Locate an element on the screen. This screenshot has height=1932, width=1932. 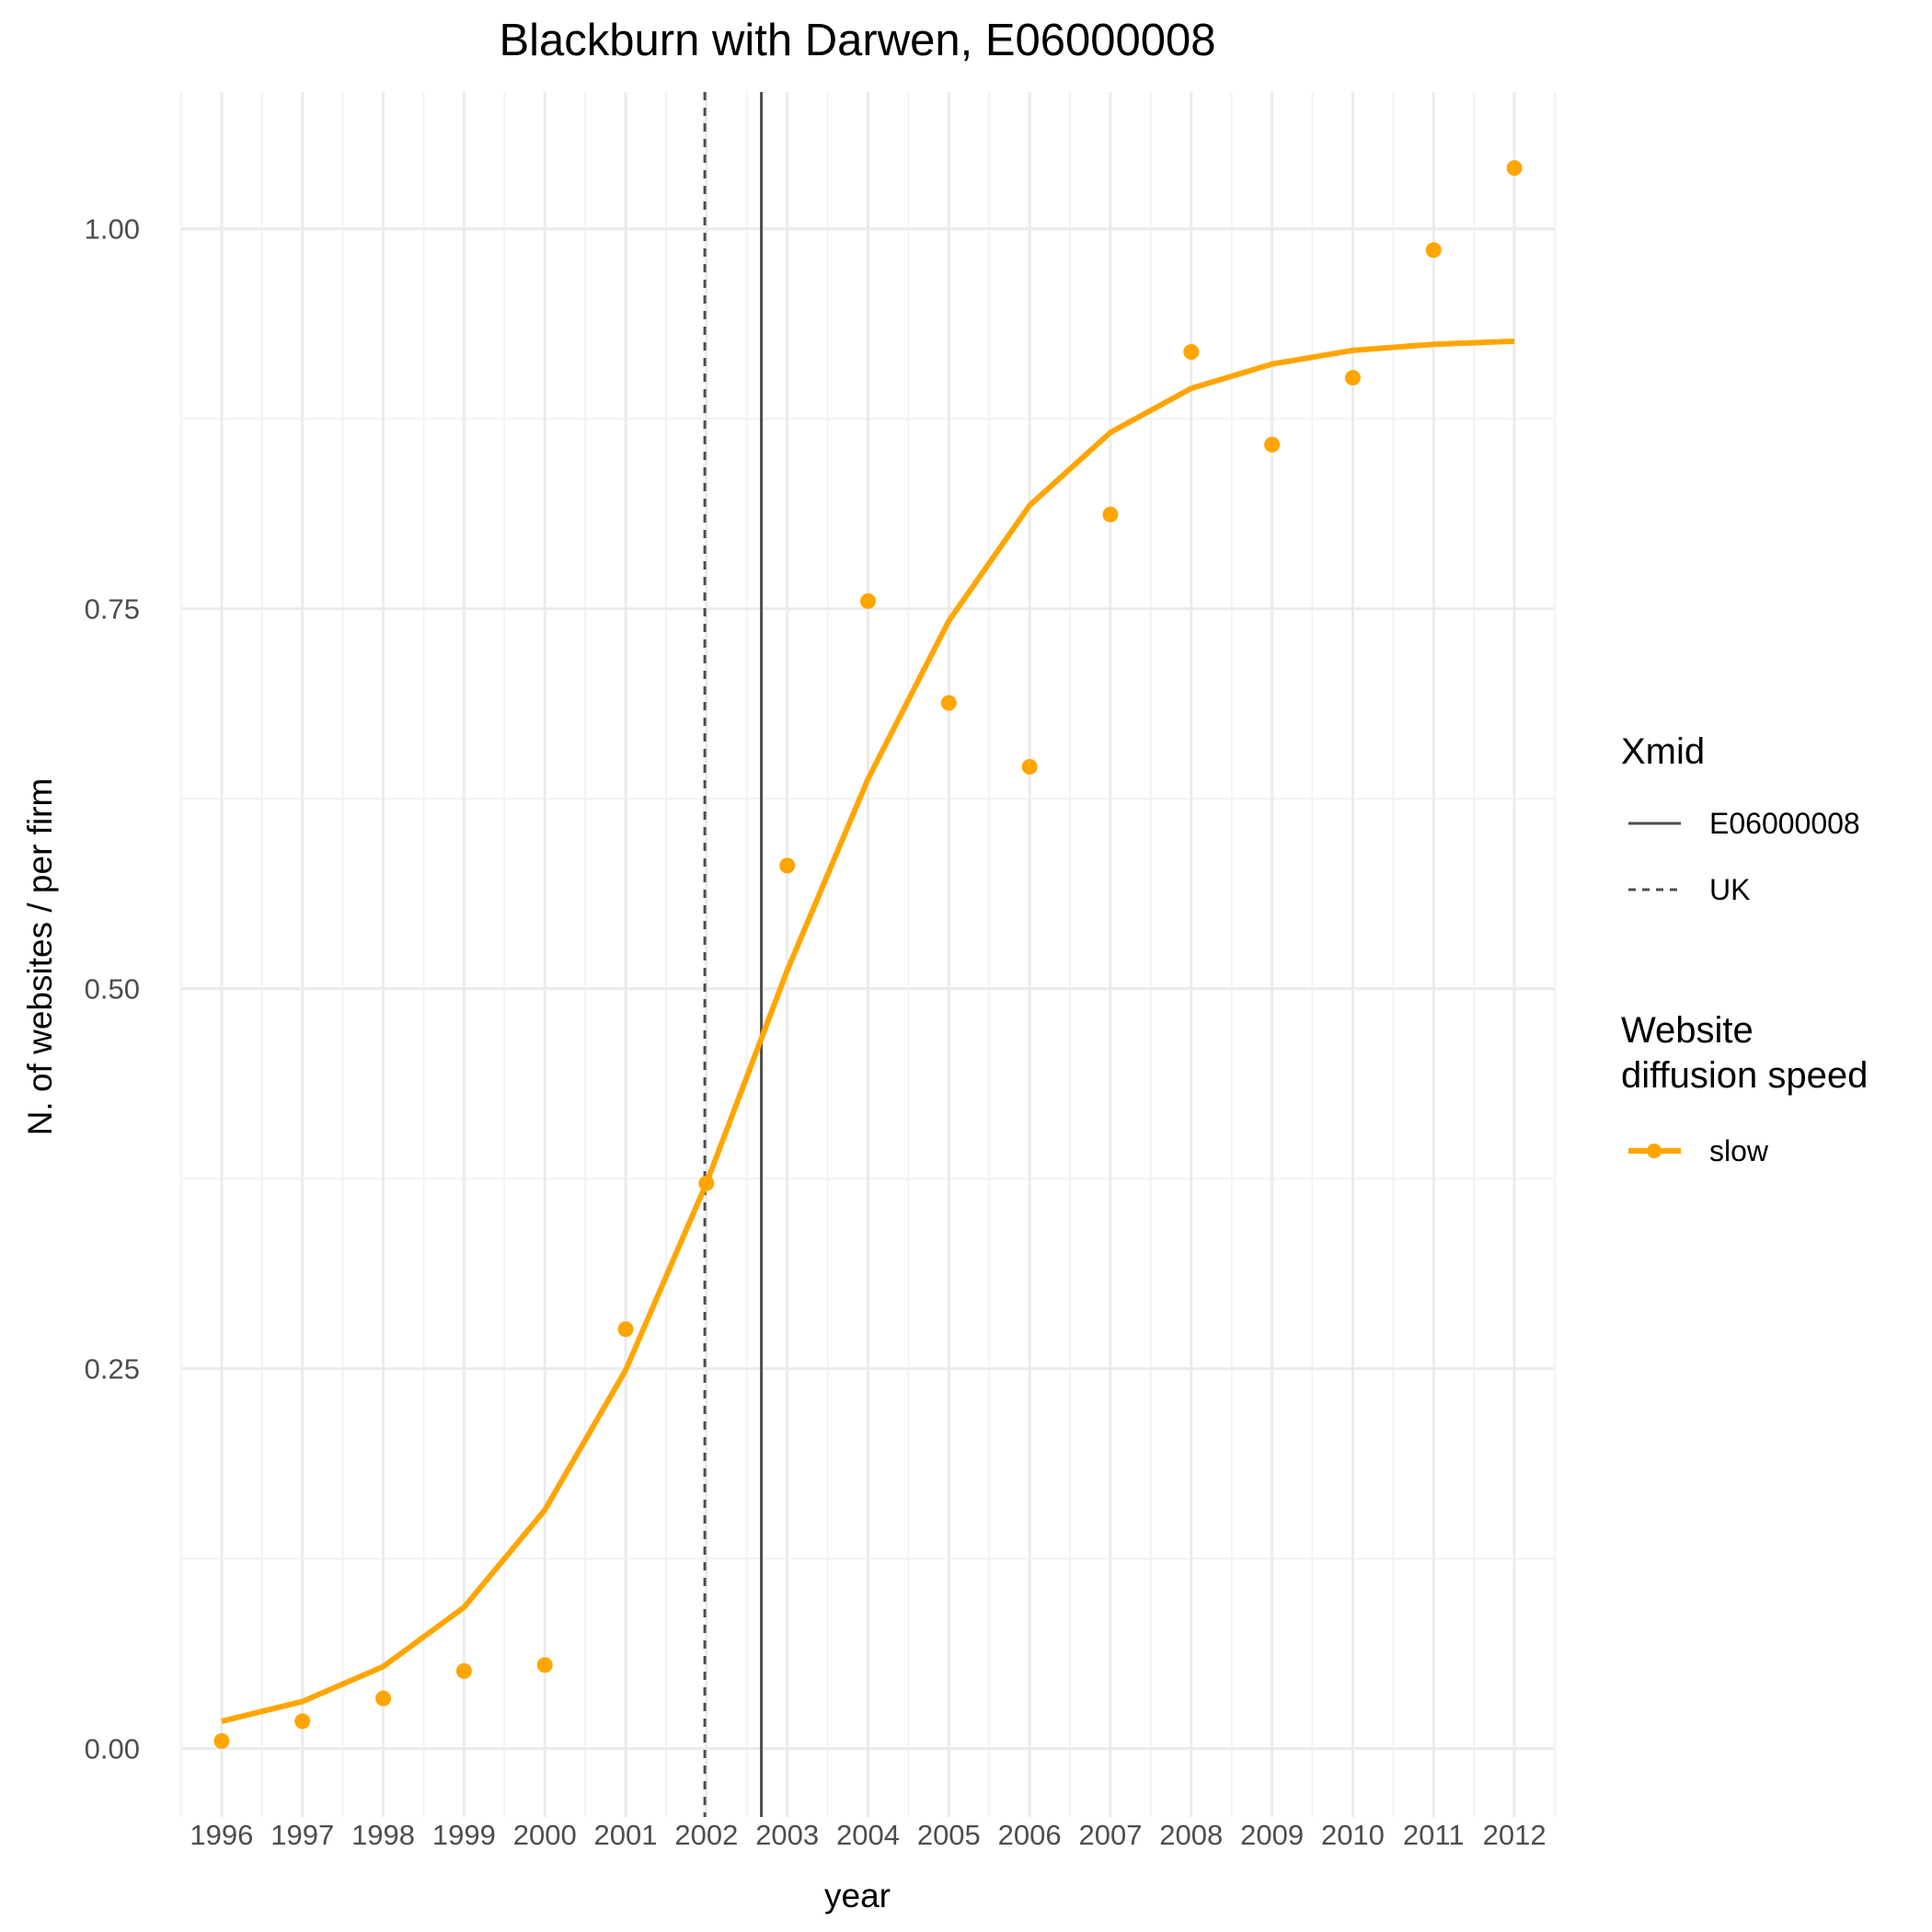
y-axis-ticks: 0.00 0.25 0.50 0.75 1.00 is located at coordinates (112, 989).